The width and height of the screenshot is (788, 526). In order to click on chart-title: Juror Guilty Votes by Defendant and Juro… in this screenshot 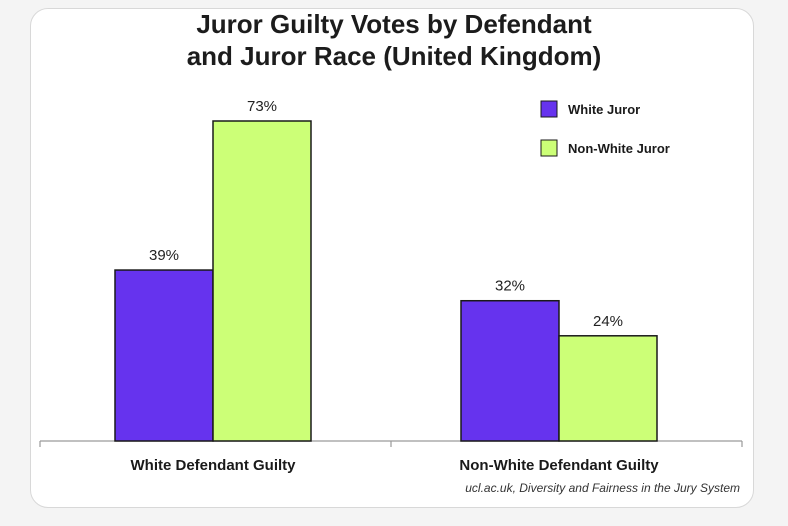, I will do `click(394, 40)`.